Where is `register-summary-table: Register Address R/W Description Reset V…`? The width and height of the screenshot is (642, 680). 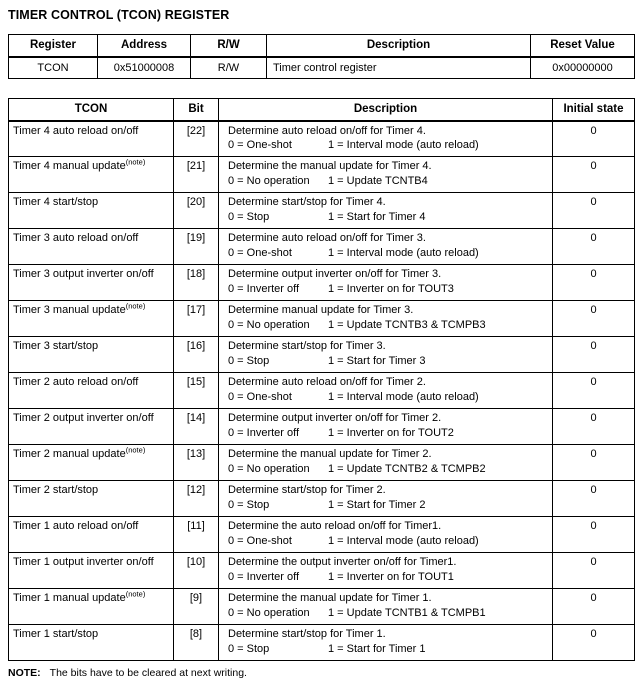
register-summary-table: Register Address R/W Description Reset V… is located at coordinates (321, 56).